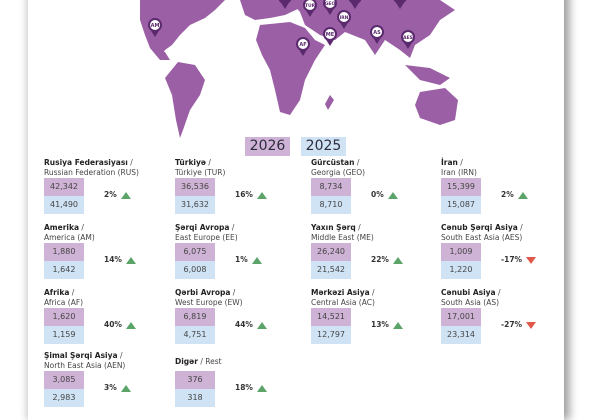 This screenshot has width=600, height=420. What do you see at coordinates (380, 259) in the screenshot?
I see `change-value: 22%` at bounding box center [380, 259].